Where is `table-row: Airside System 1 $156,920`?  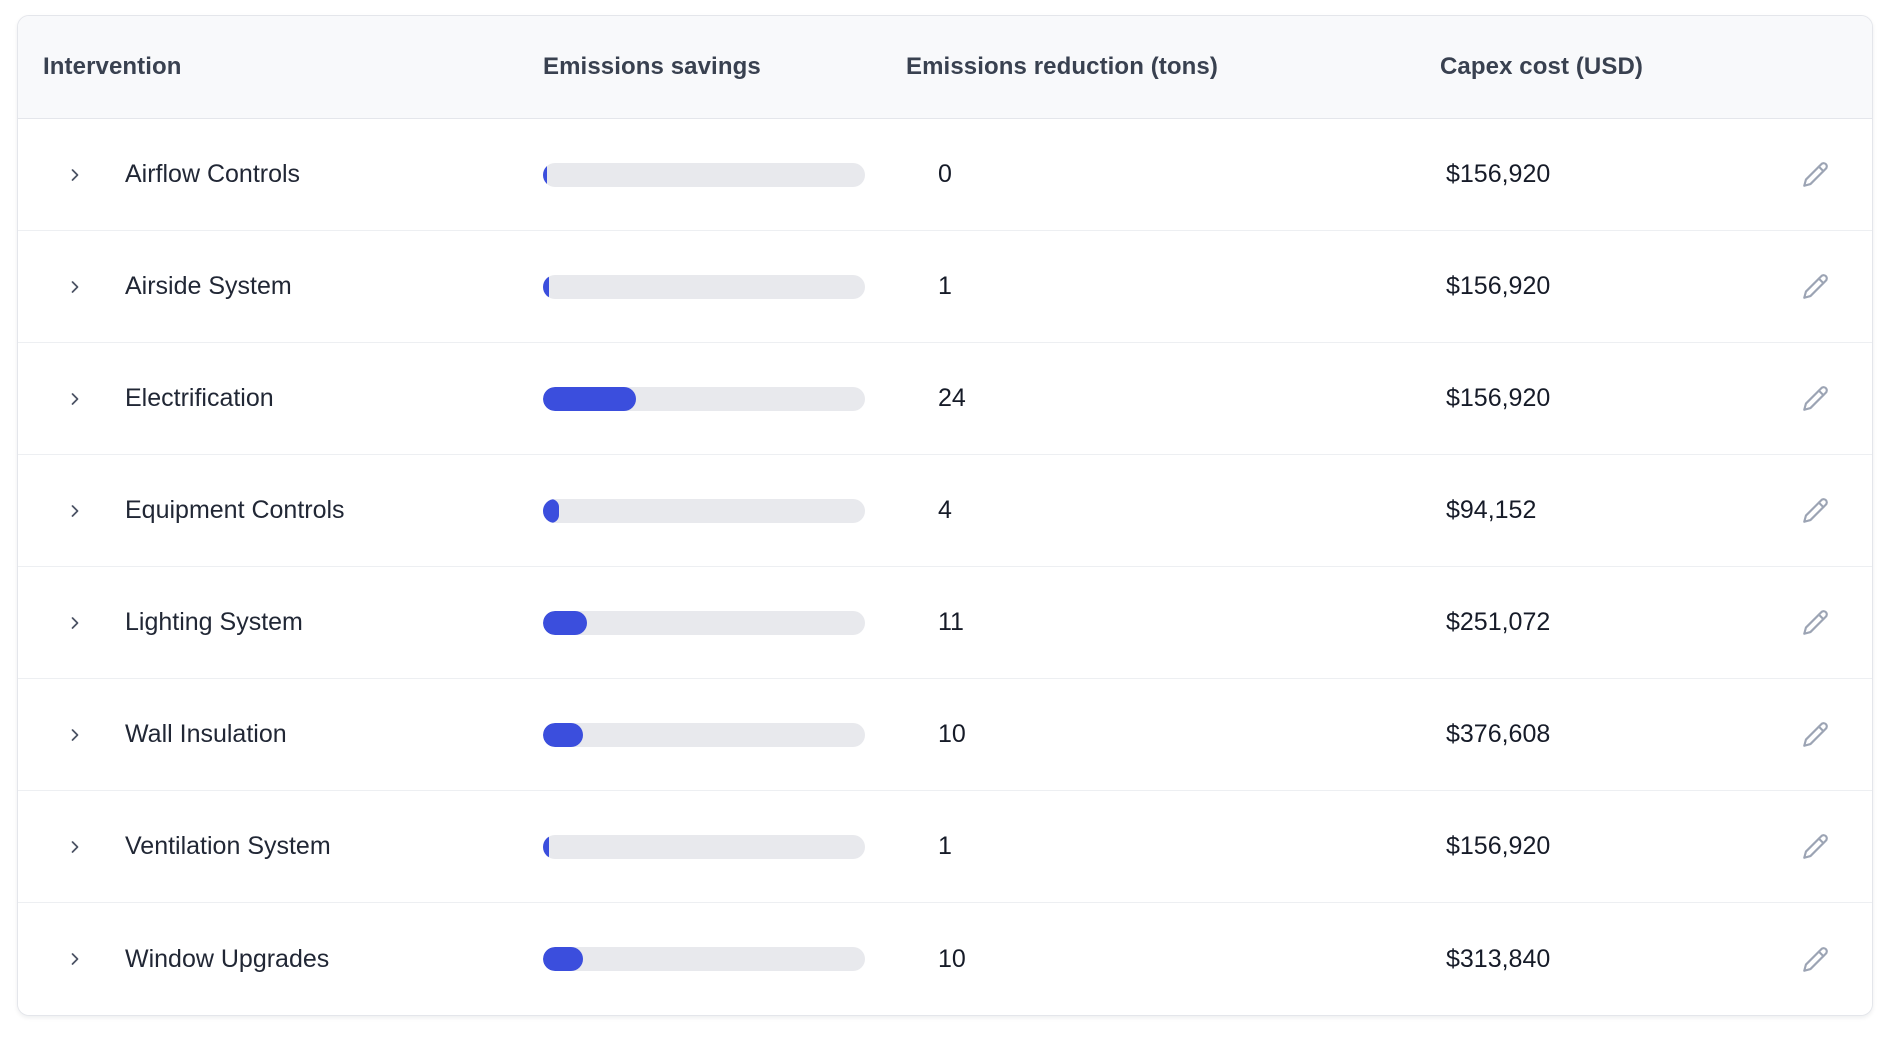 table-row: Airside System 1 $156,920 is located at coordinates (945, 287).